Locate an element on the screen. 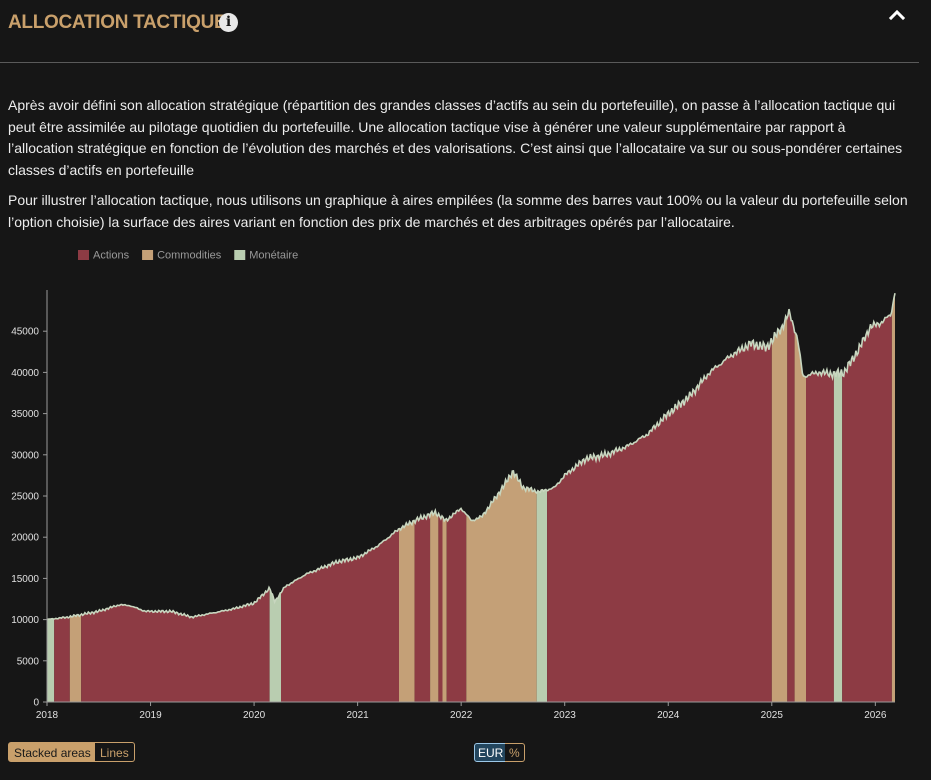 The height and width of the screenshot is (780, 931). x-tick-label-8: 2026 is located at coordinates (875, 715).